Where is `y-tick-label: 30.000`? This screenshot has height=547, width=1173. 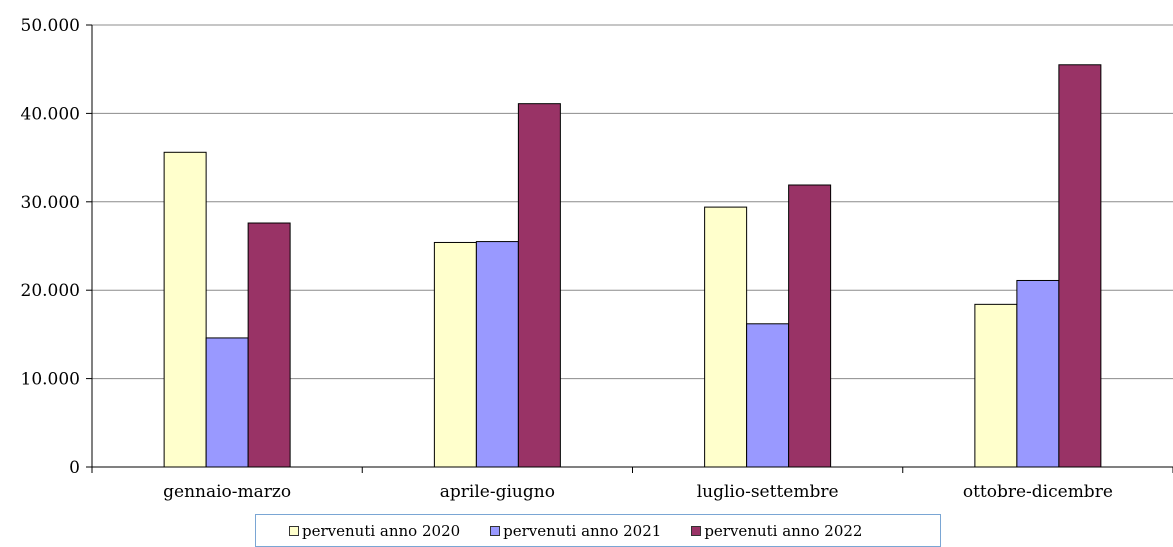 y-tick-label: 30.000 is located at coordinates (50, 203).